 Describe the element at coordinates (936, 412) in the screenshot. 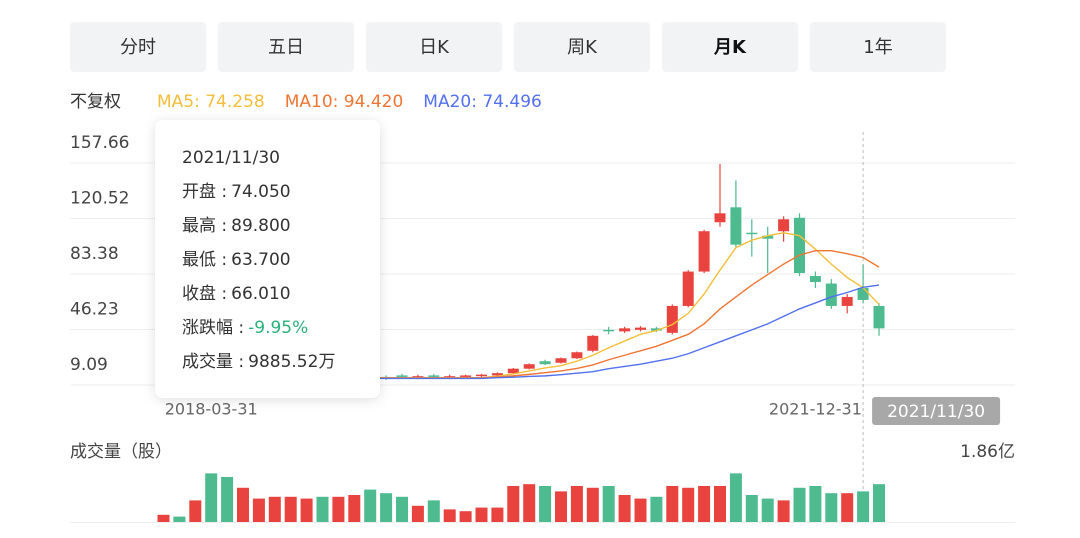

I see `crosshair-label-text: 2021/11/30` at that location.